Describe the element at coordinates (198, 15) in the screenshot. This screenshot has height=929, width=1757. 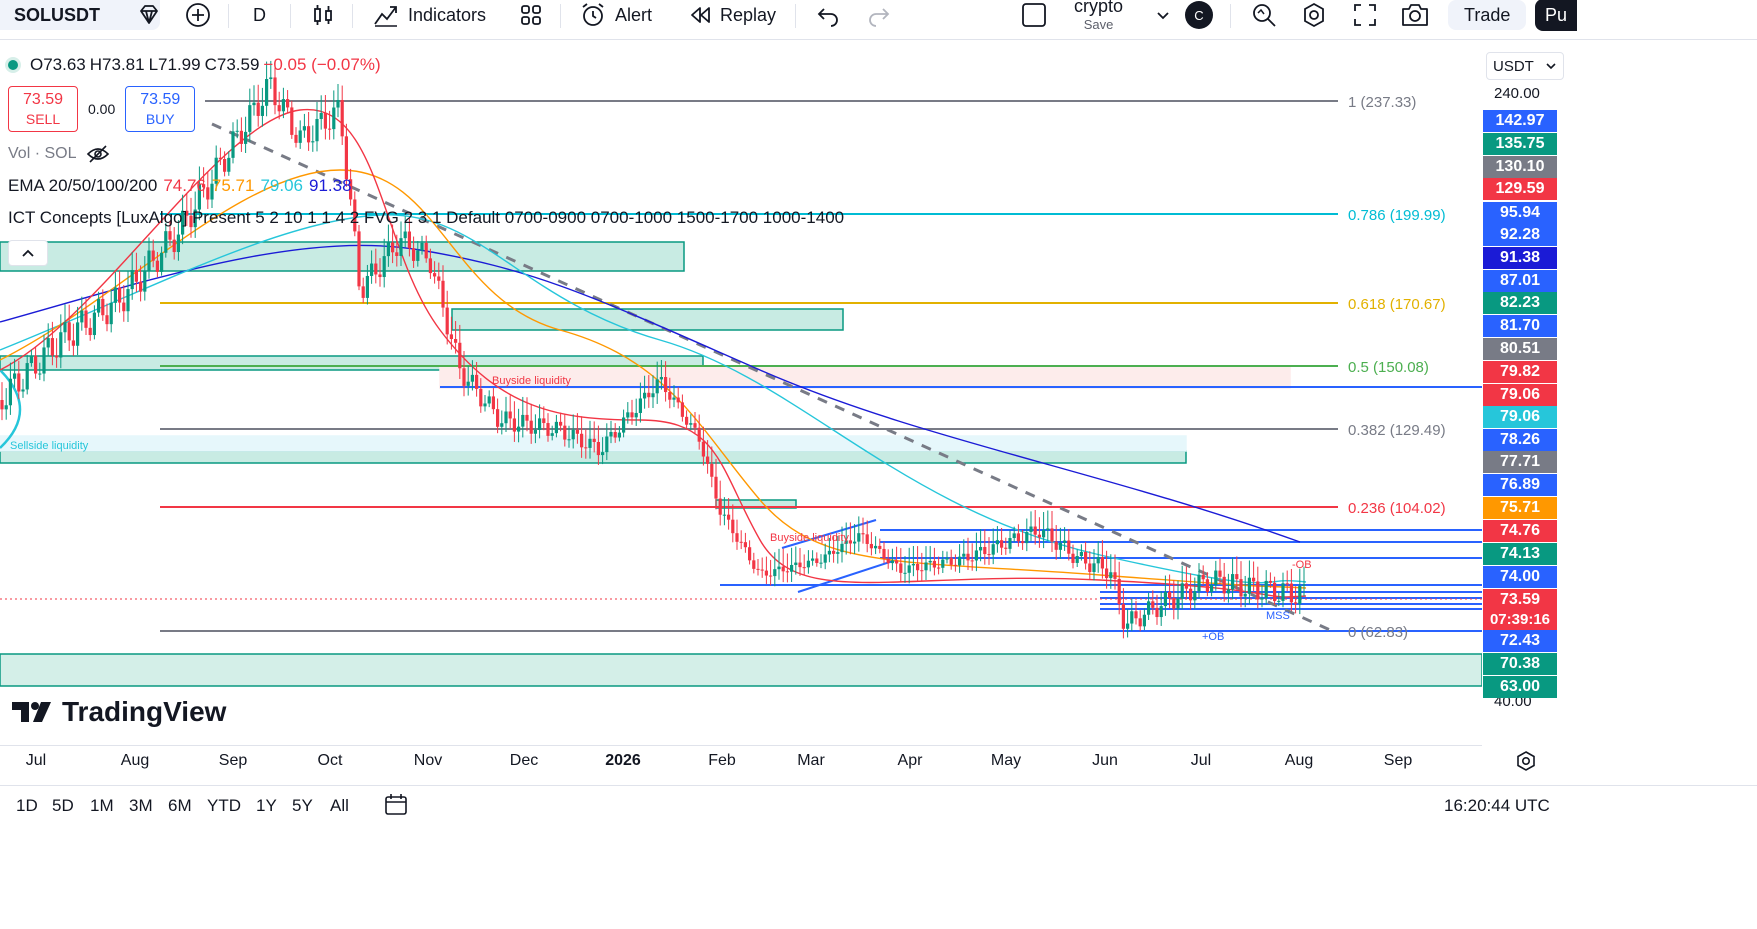
I see `compare-add-icon` at that location.